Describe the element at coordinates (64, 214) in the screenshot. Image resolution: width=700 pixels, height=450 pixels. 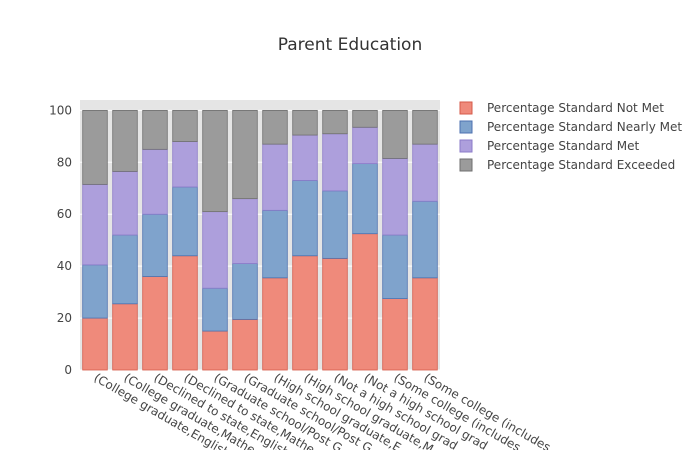
I see `y-tick-label: 60` at that location.